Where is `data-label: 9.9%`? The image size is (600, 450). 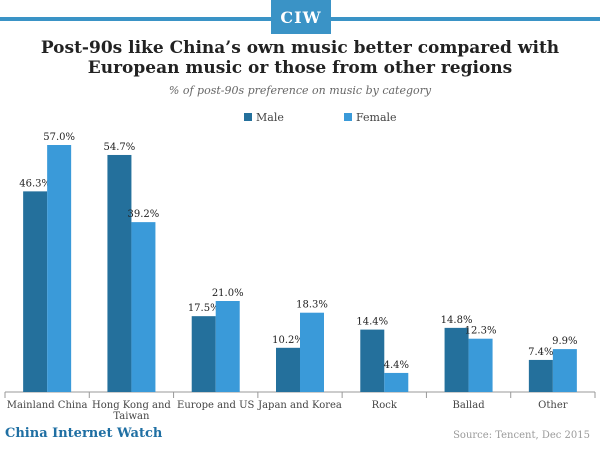 data-label: 9.9% is located at coordinates (564, 341).